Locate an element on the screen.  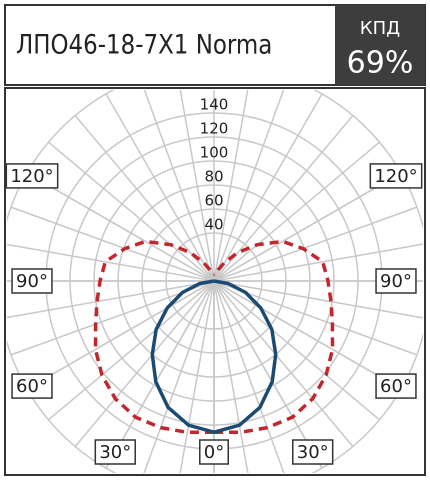
r-tick-label: 40 is located at coordinates (213, 225).